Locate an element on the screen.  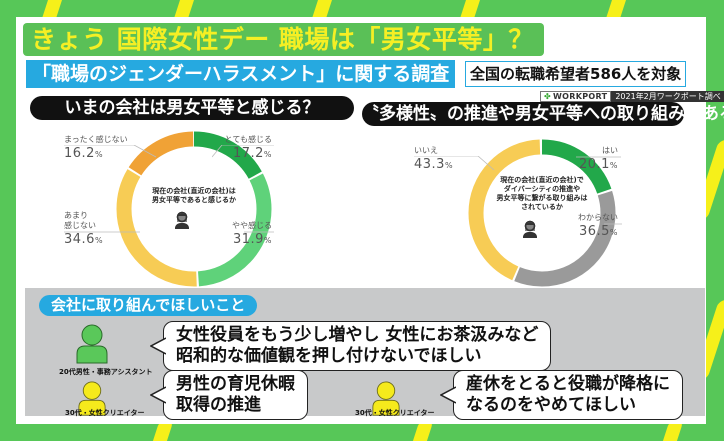
persona-label: 20代男性・事務アシスタント is located at coordinates (106, 372).